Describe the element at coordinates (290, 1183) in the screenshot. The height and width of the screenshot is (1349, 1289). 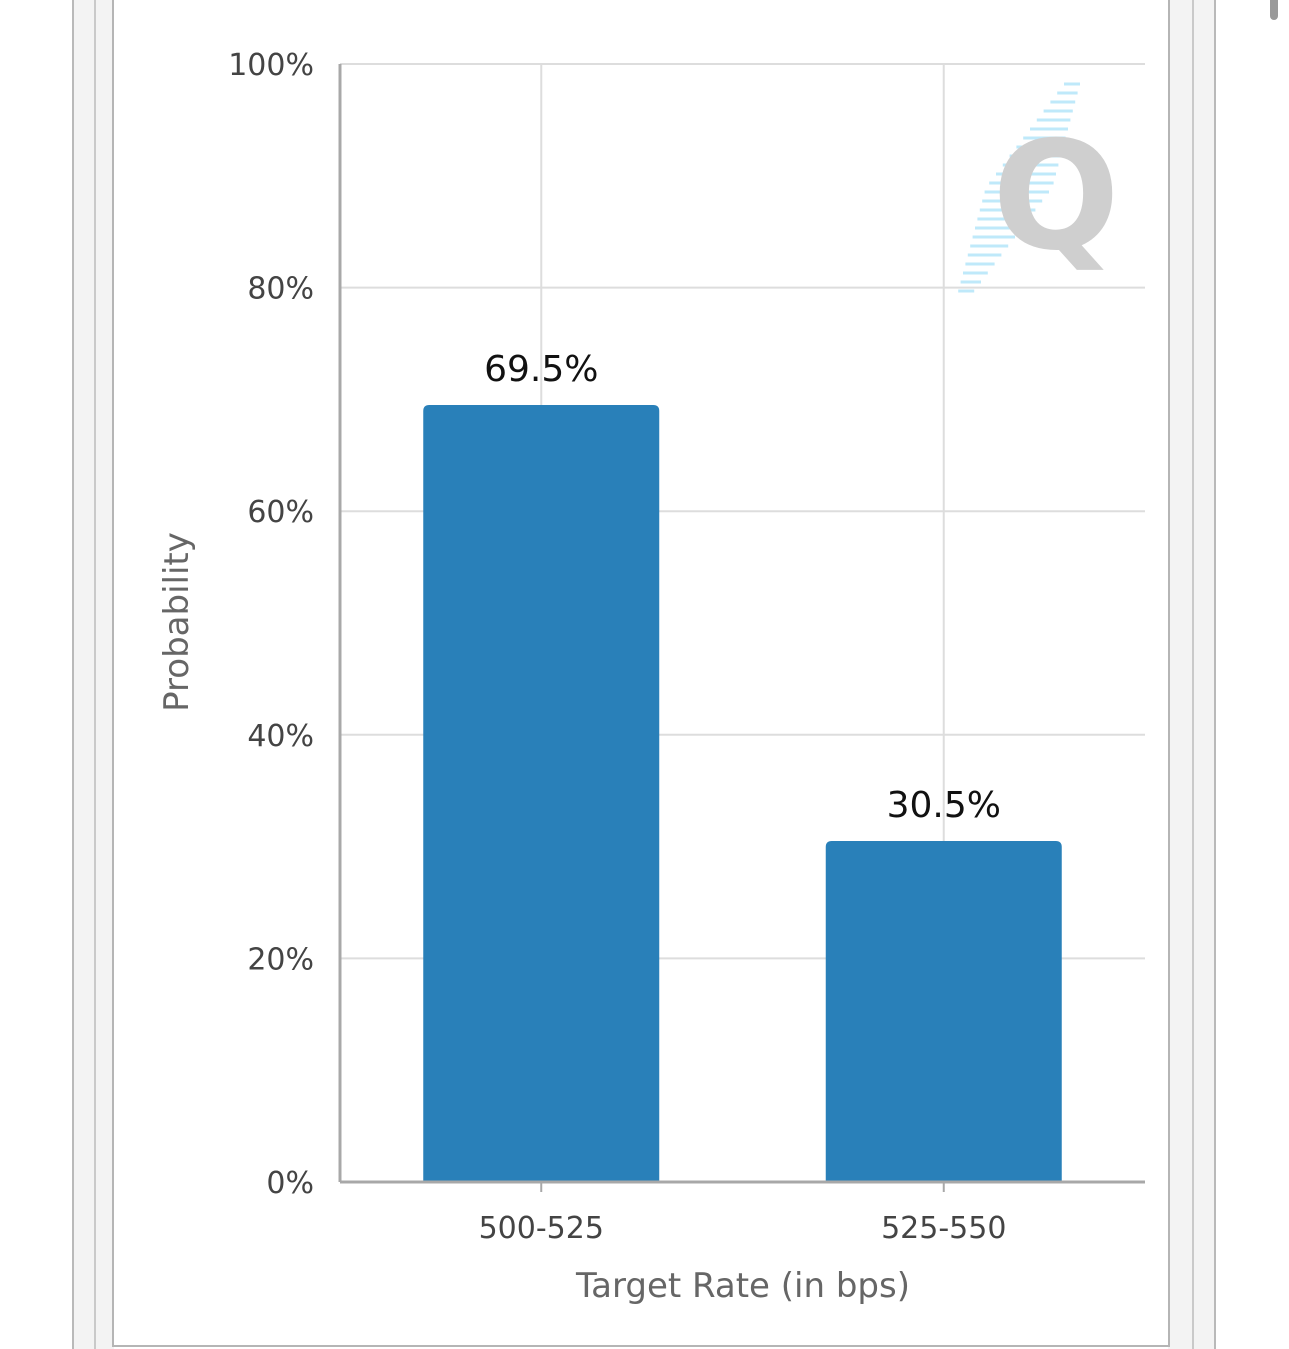
I see `y-tick-label: 0%` at that location.